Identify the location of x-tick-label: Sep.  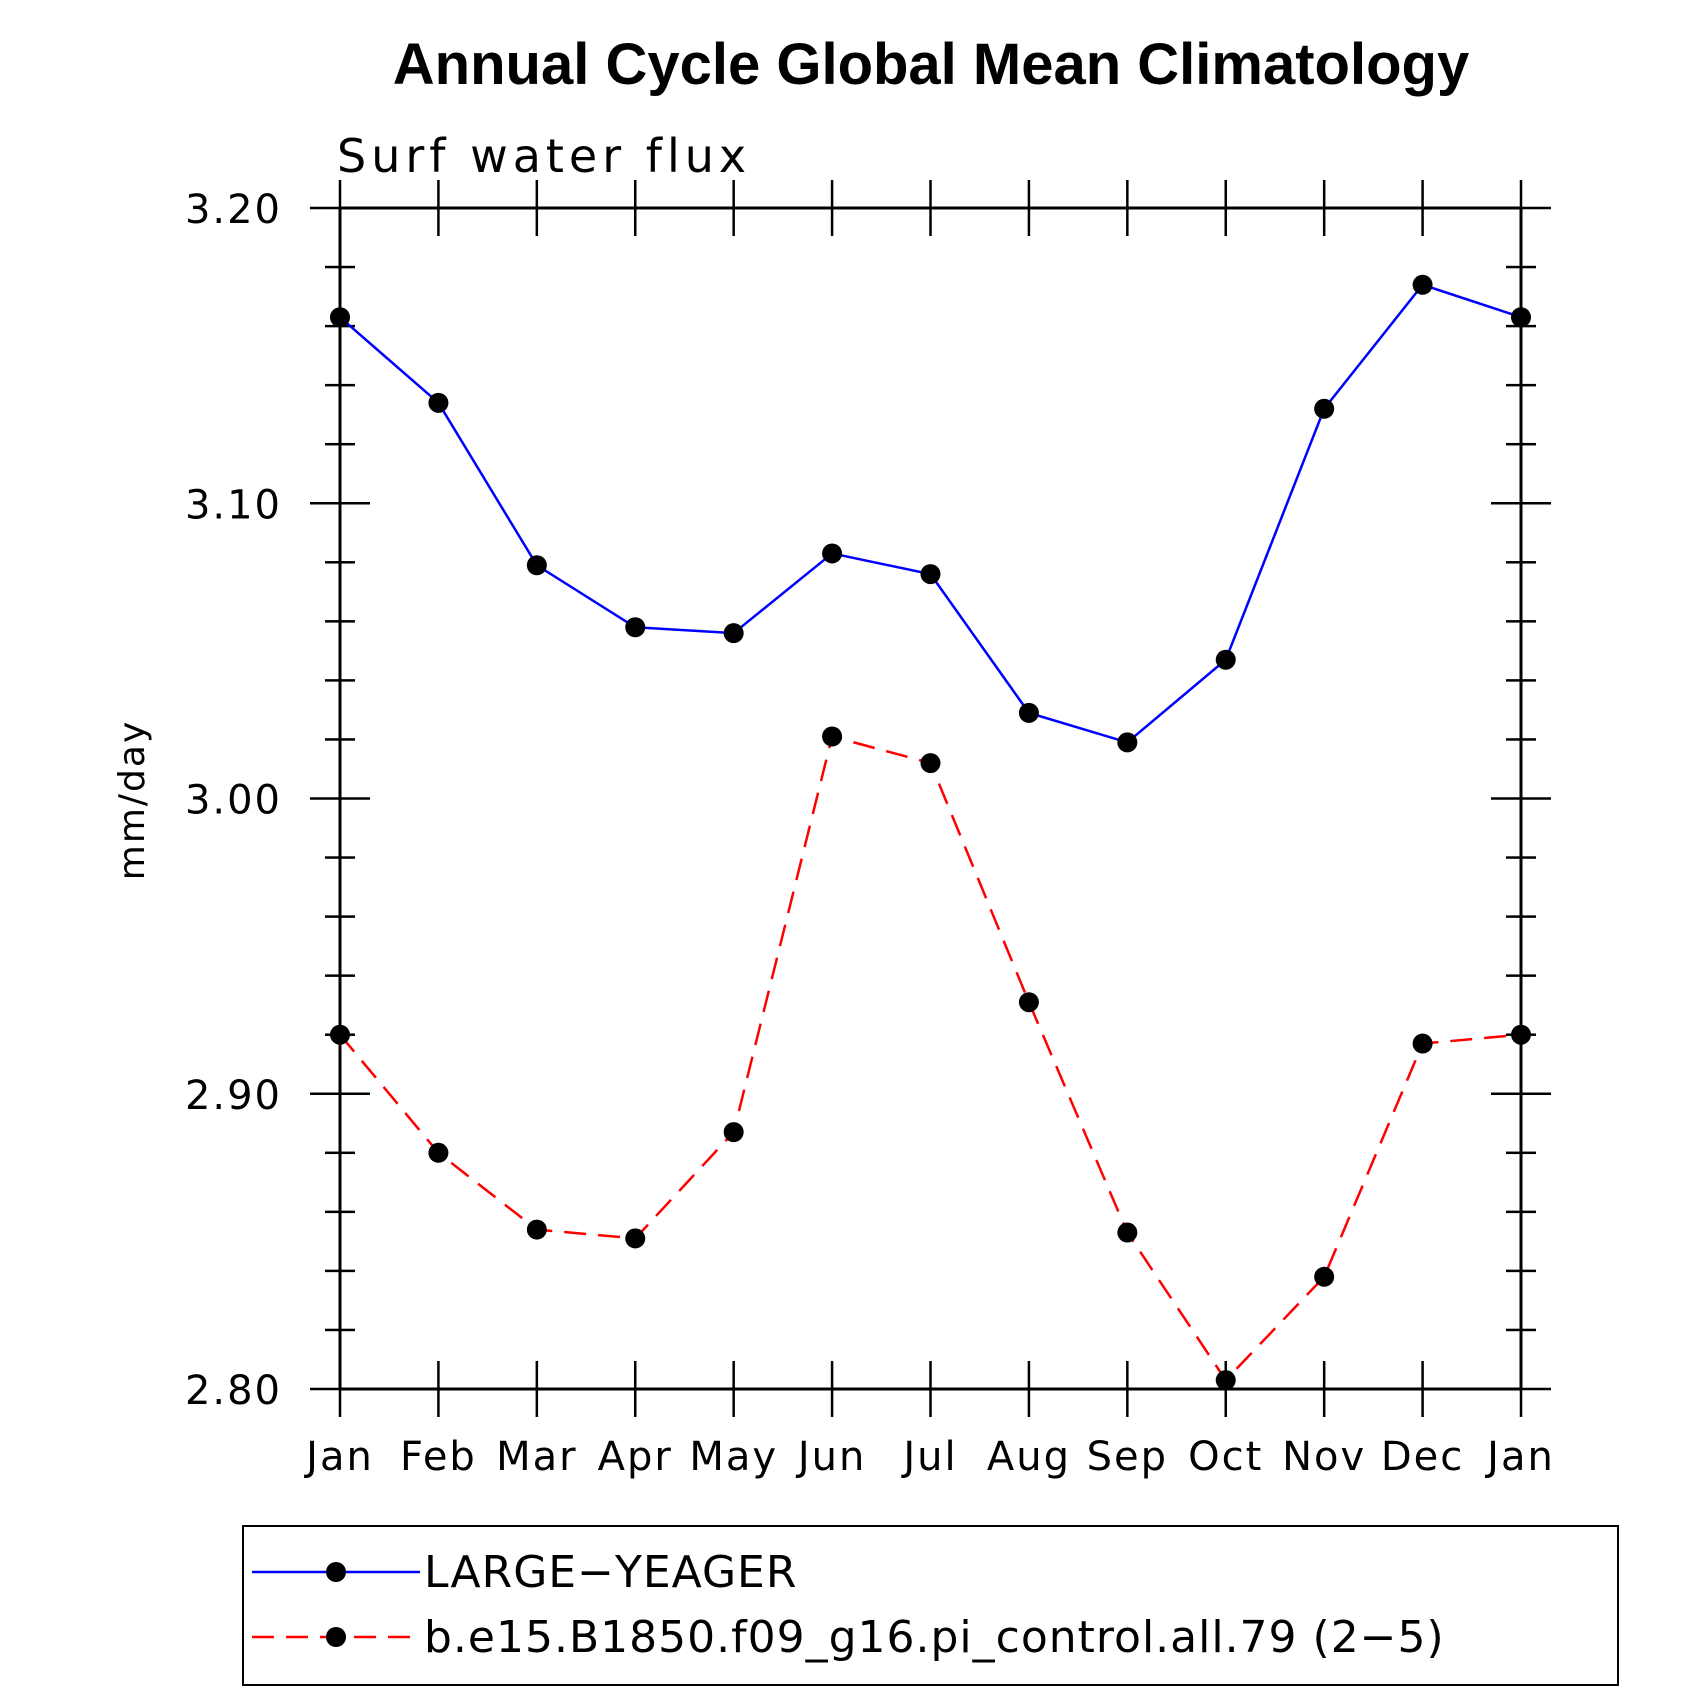
(1127, 1457).